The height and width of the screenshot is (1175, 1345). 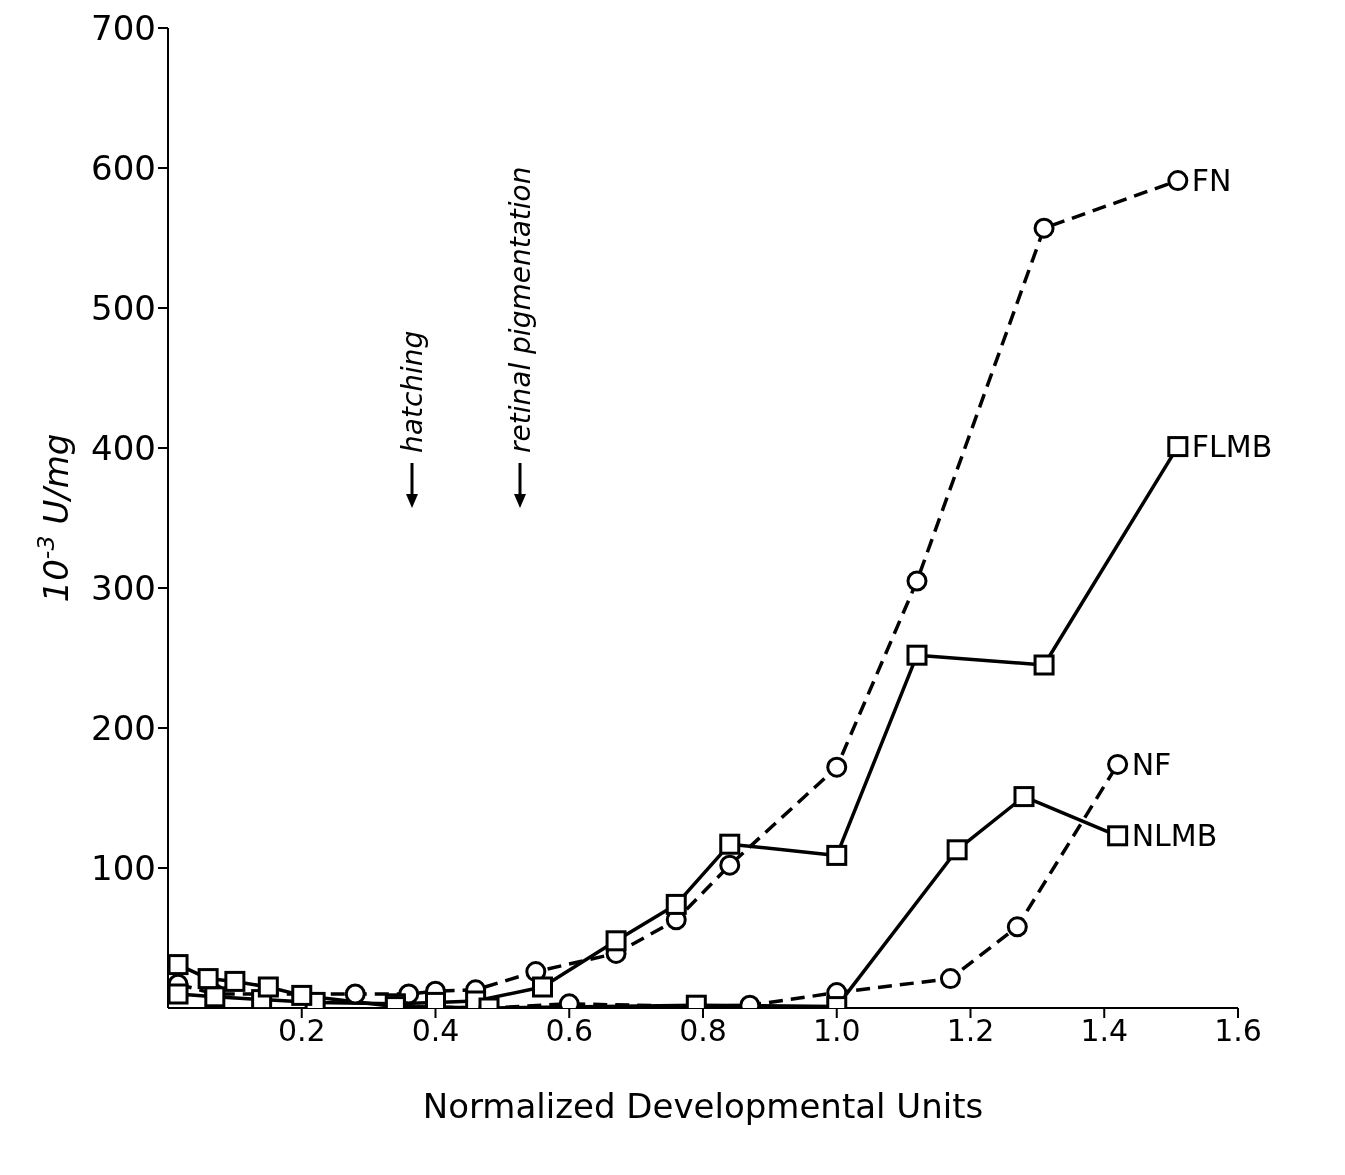 What do you see at coordinates (123, 448) in the screenshot?
I see `y-tick-label: 400` at bounding box center [123, 448].